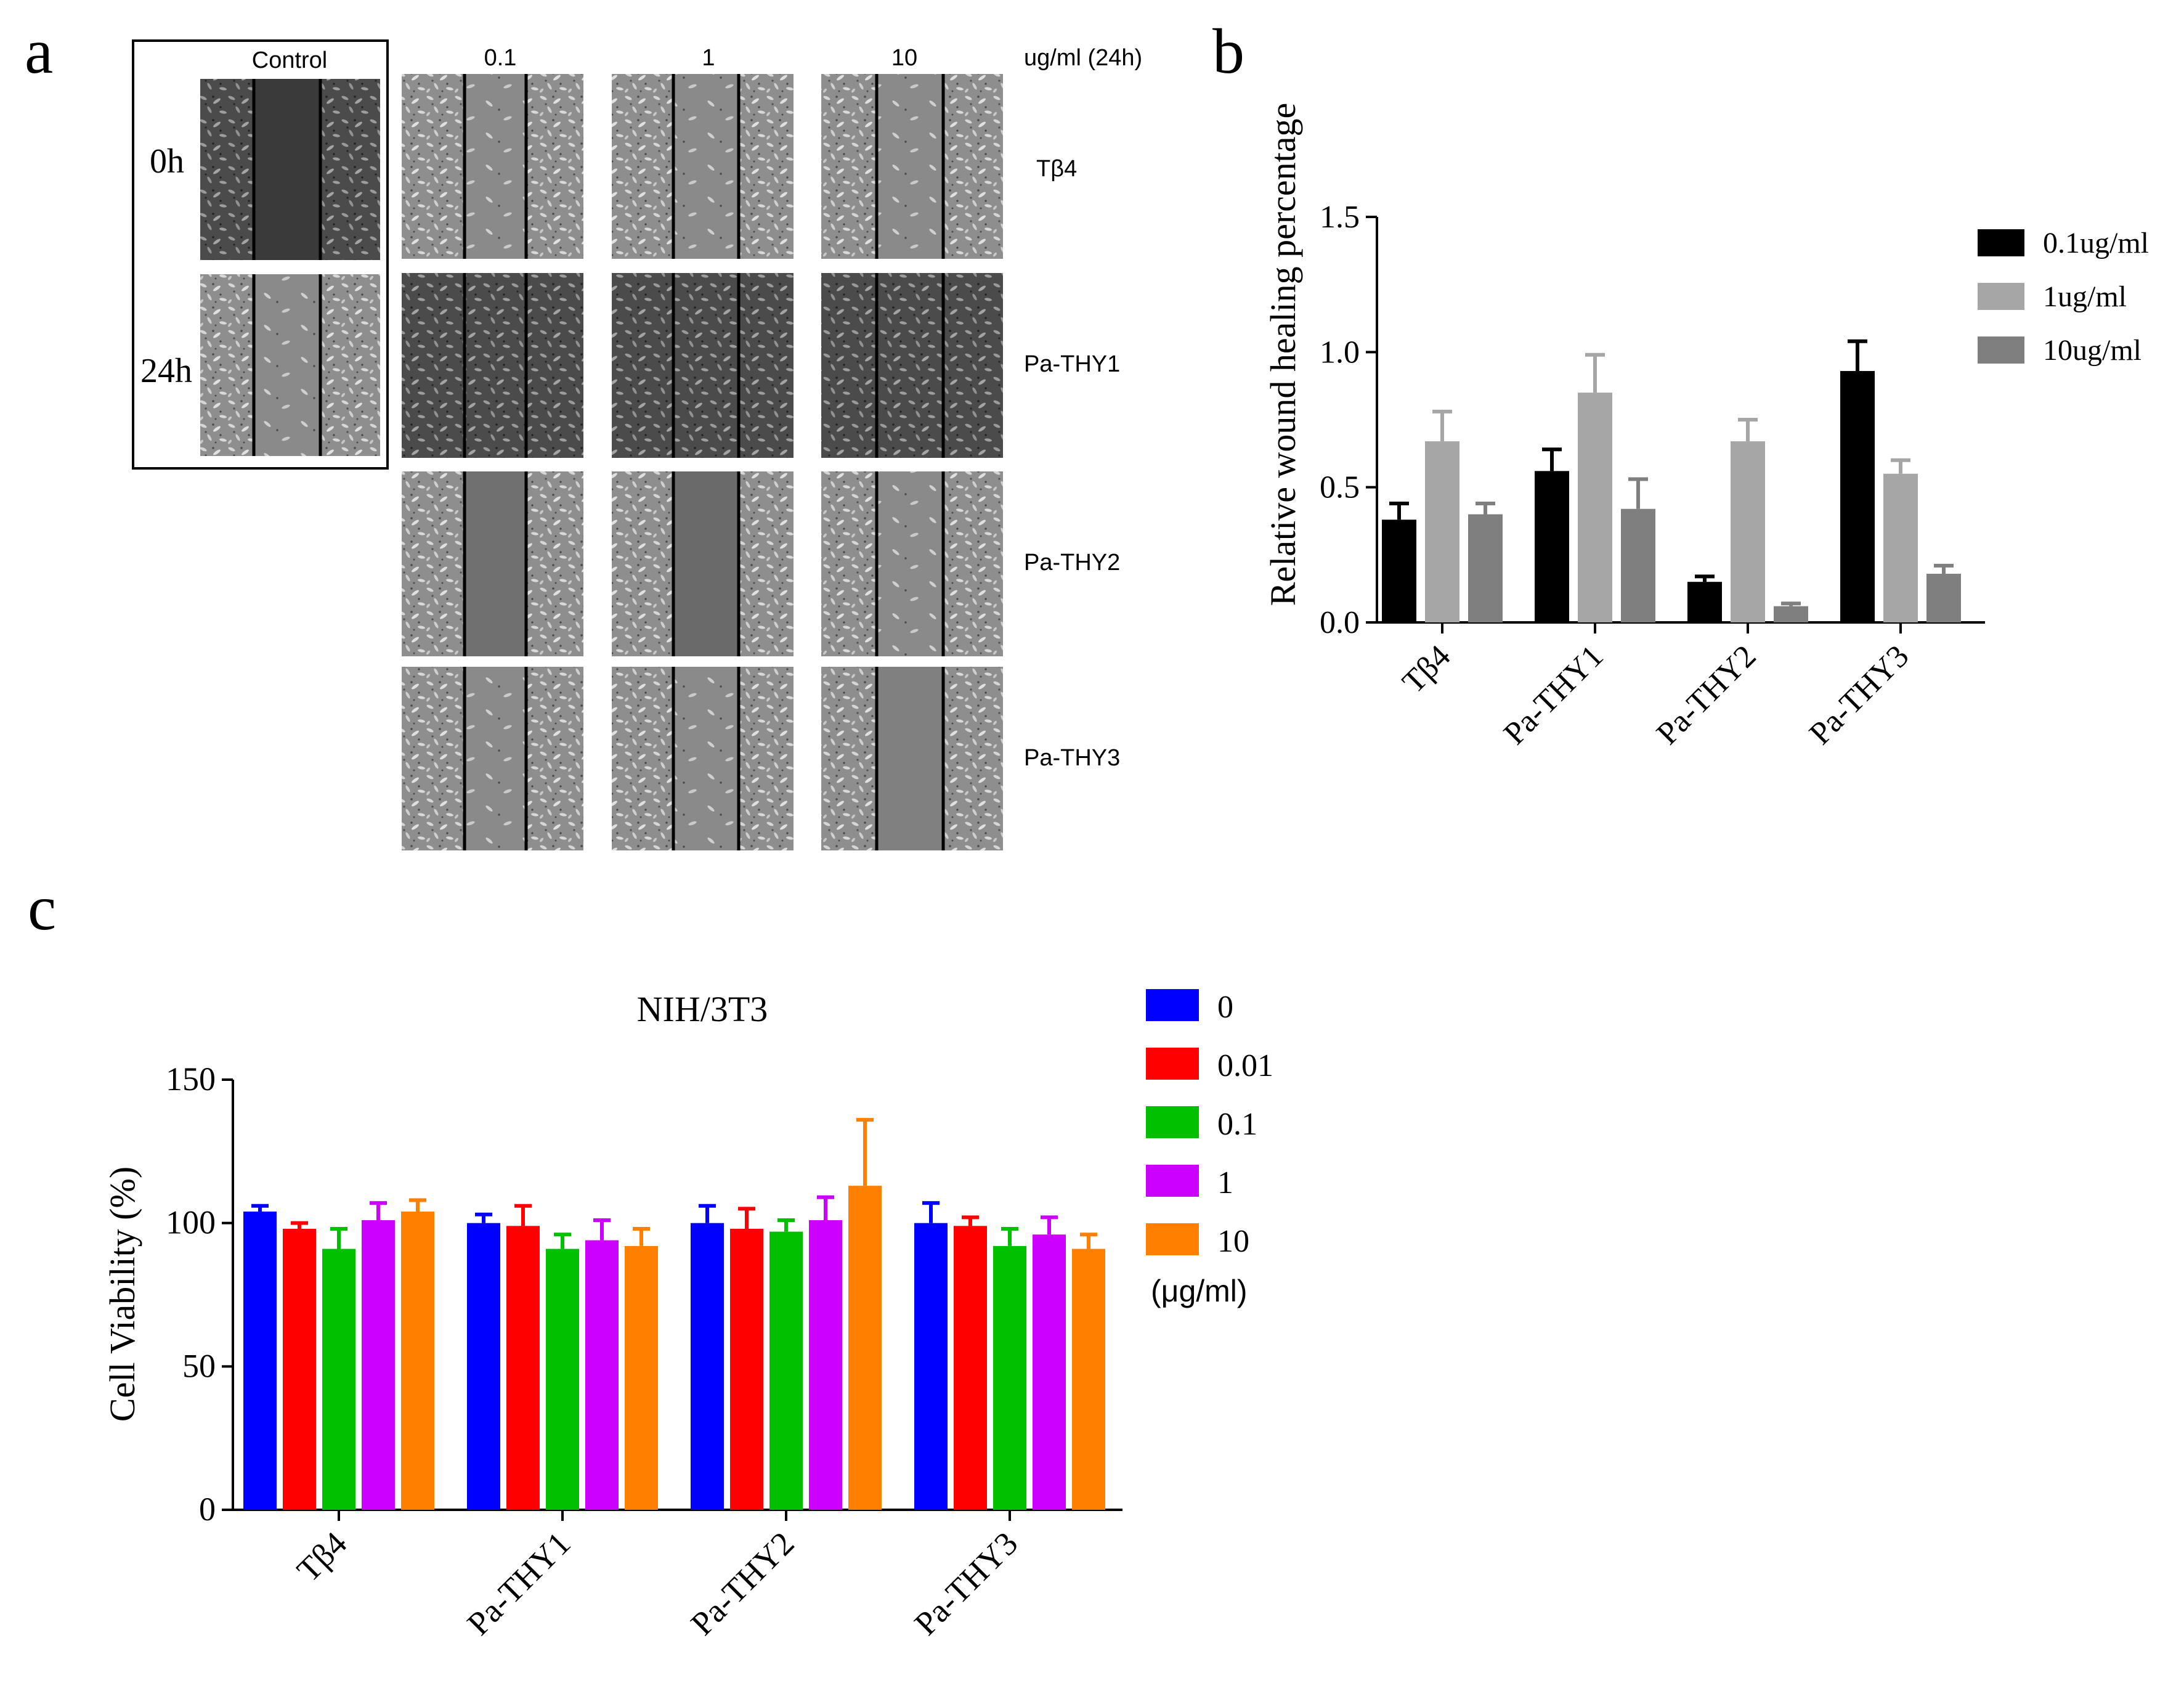 The image size is (2184, 1699). Describe the element at coordinates (1943, 598) in the screenshot. I see `b-bar-pa-thy3-10ug-ml` at that location.